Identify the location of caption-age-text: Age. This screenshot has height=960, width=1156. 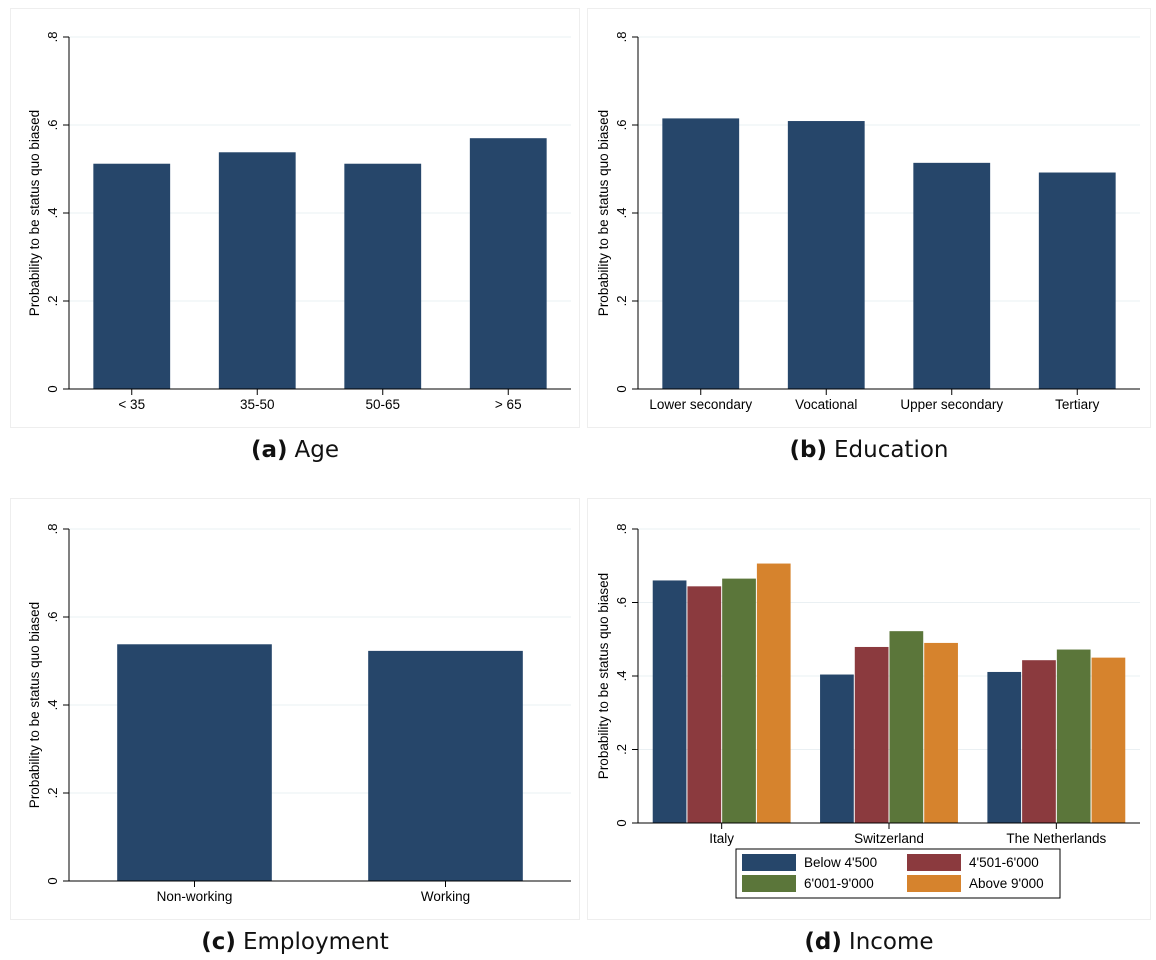
(317, 450).